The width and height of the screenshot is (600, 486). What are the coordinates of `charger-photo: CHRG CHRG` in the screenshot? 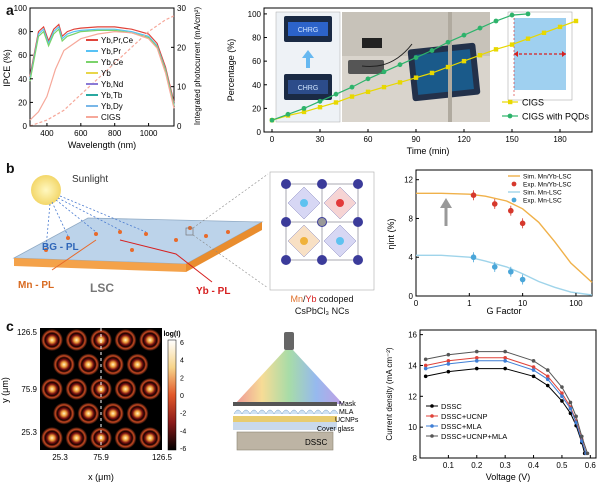 It's located at (308, 67).